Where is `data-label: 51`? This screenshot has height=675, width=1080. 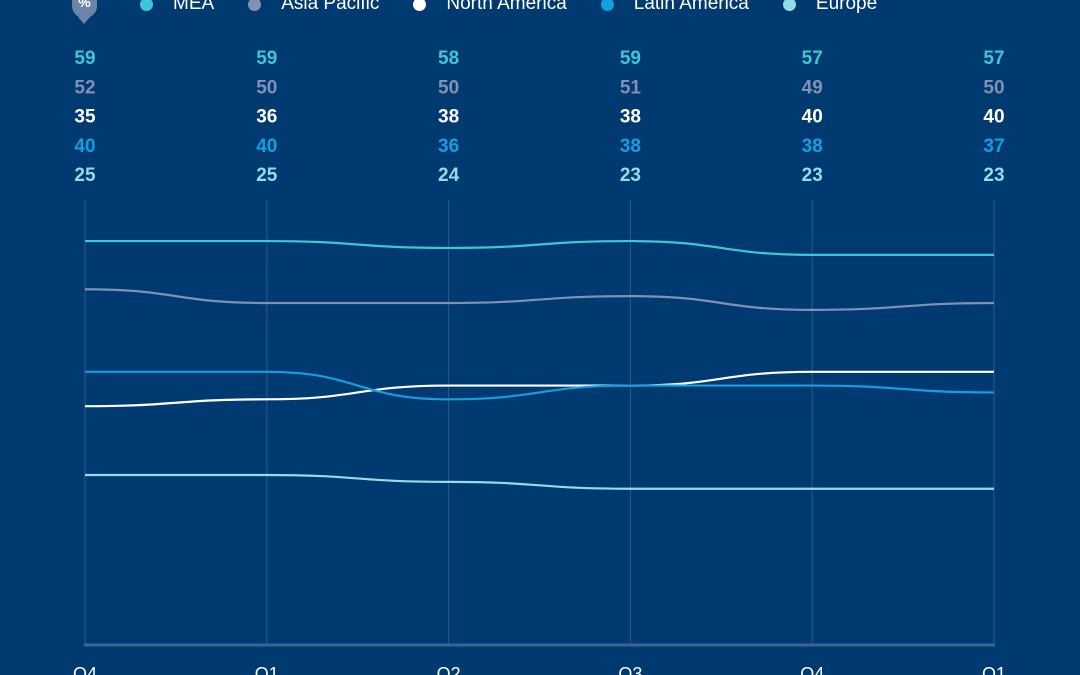
data-label: 51 is located at coordinates (631, 87).